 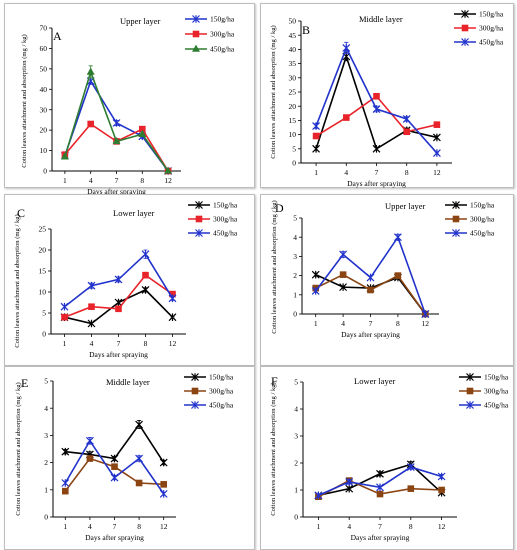 I want to click on y-tick-label-e: 0, so click(x=46, y=517).